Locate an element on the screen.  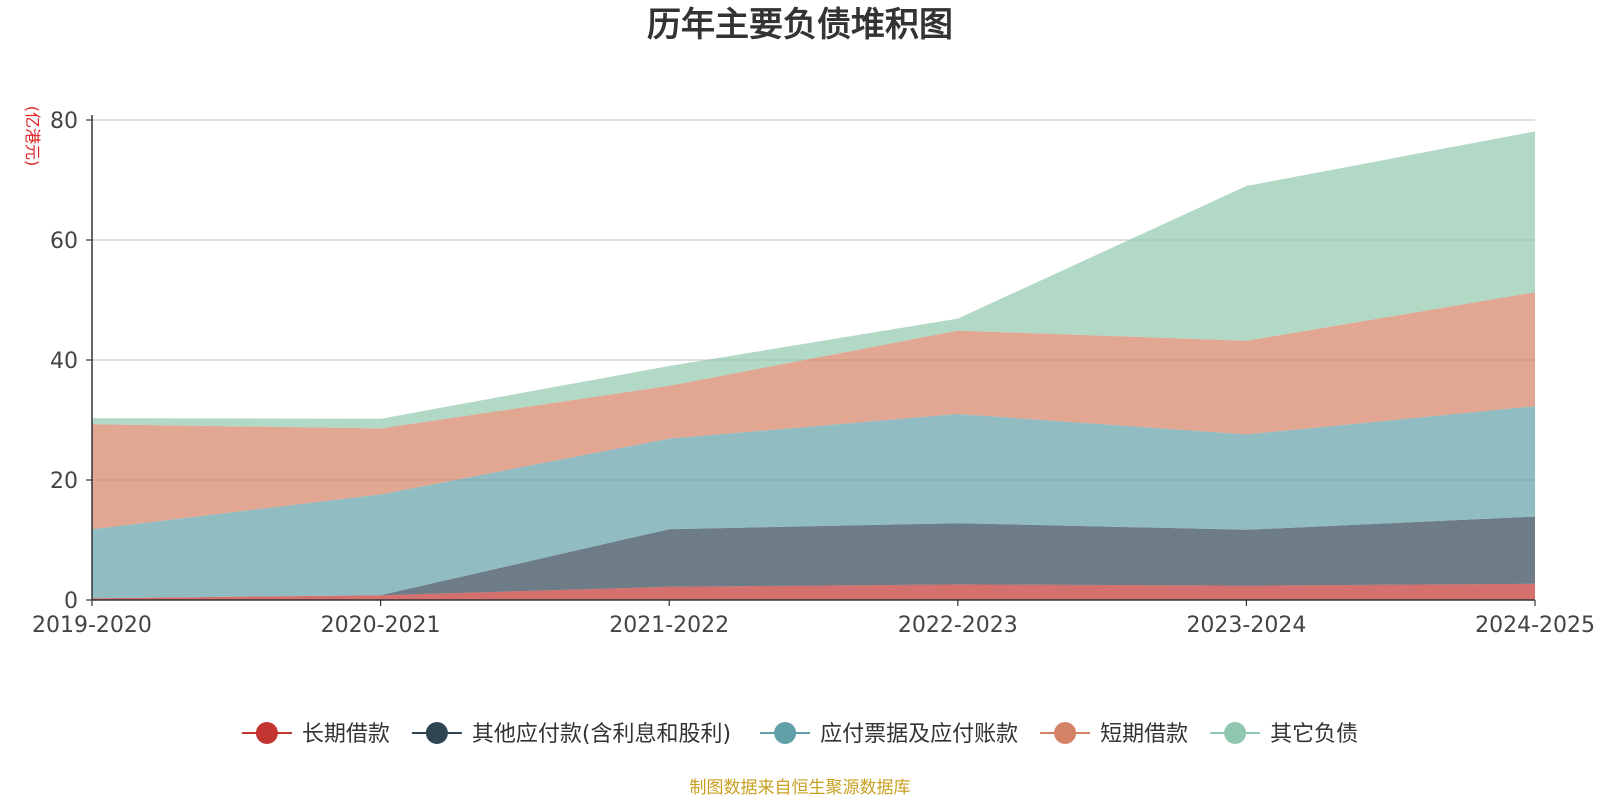
legend-label: 长期借款 is located at coordinates (346, 734).